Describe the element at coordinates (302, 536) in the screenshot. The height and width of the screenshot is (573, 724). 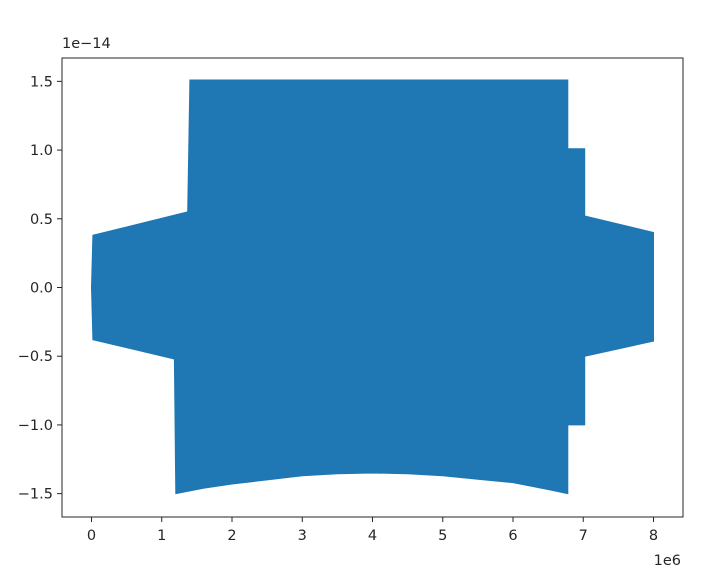
I see `x-tick-label: 3` at that location.